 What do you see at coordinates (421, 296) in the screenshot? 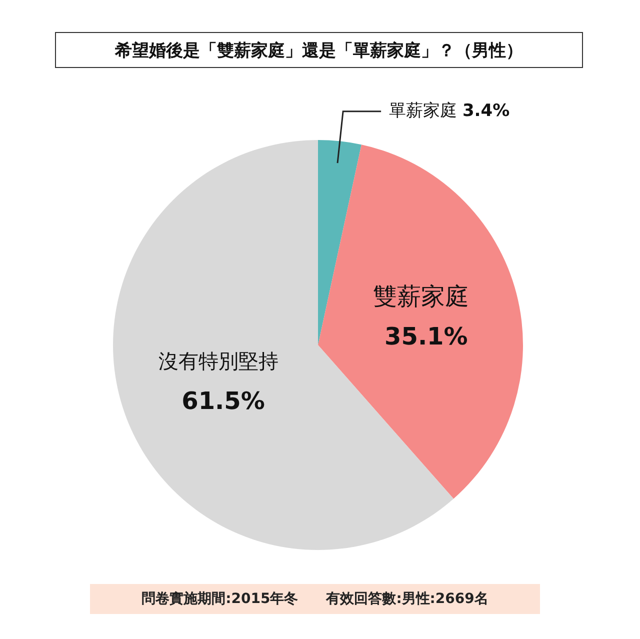
I see `slice-label: 雙薪家庭` at bounding box center [421, 296].